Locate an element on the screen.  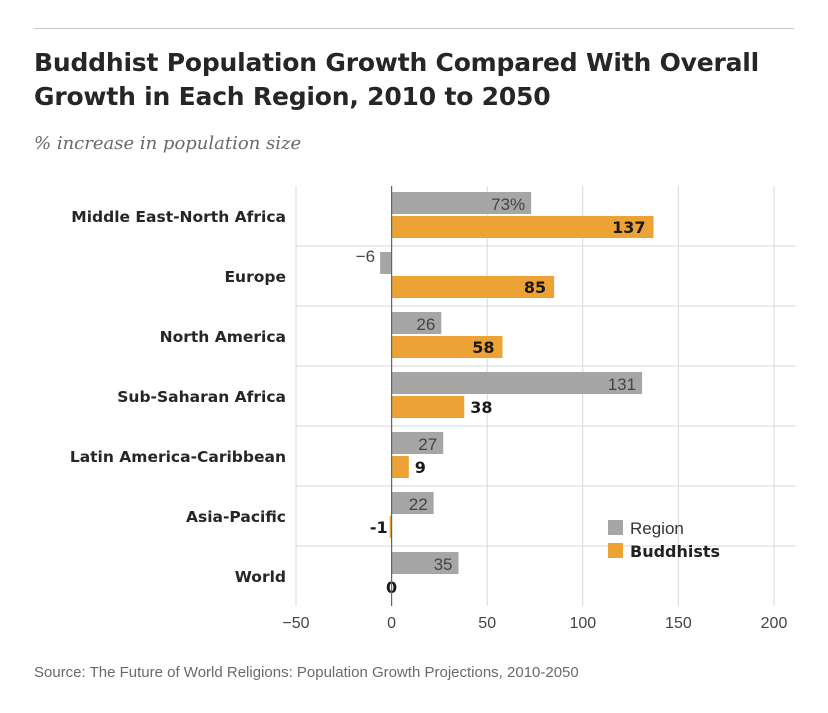
category-label: Sub-Saharan Africa is located at coordinates (201, 397).